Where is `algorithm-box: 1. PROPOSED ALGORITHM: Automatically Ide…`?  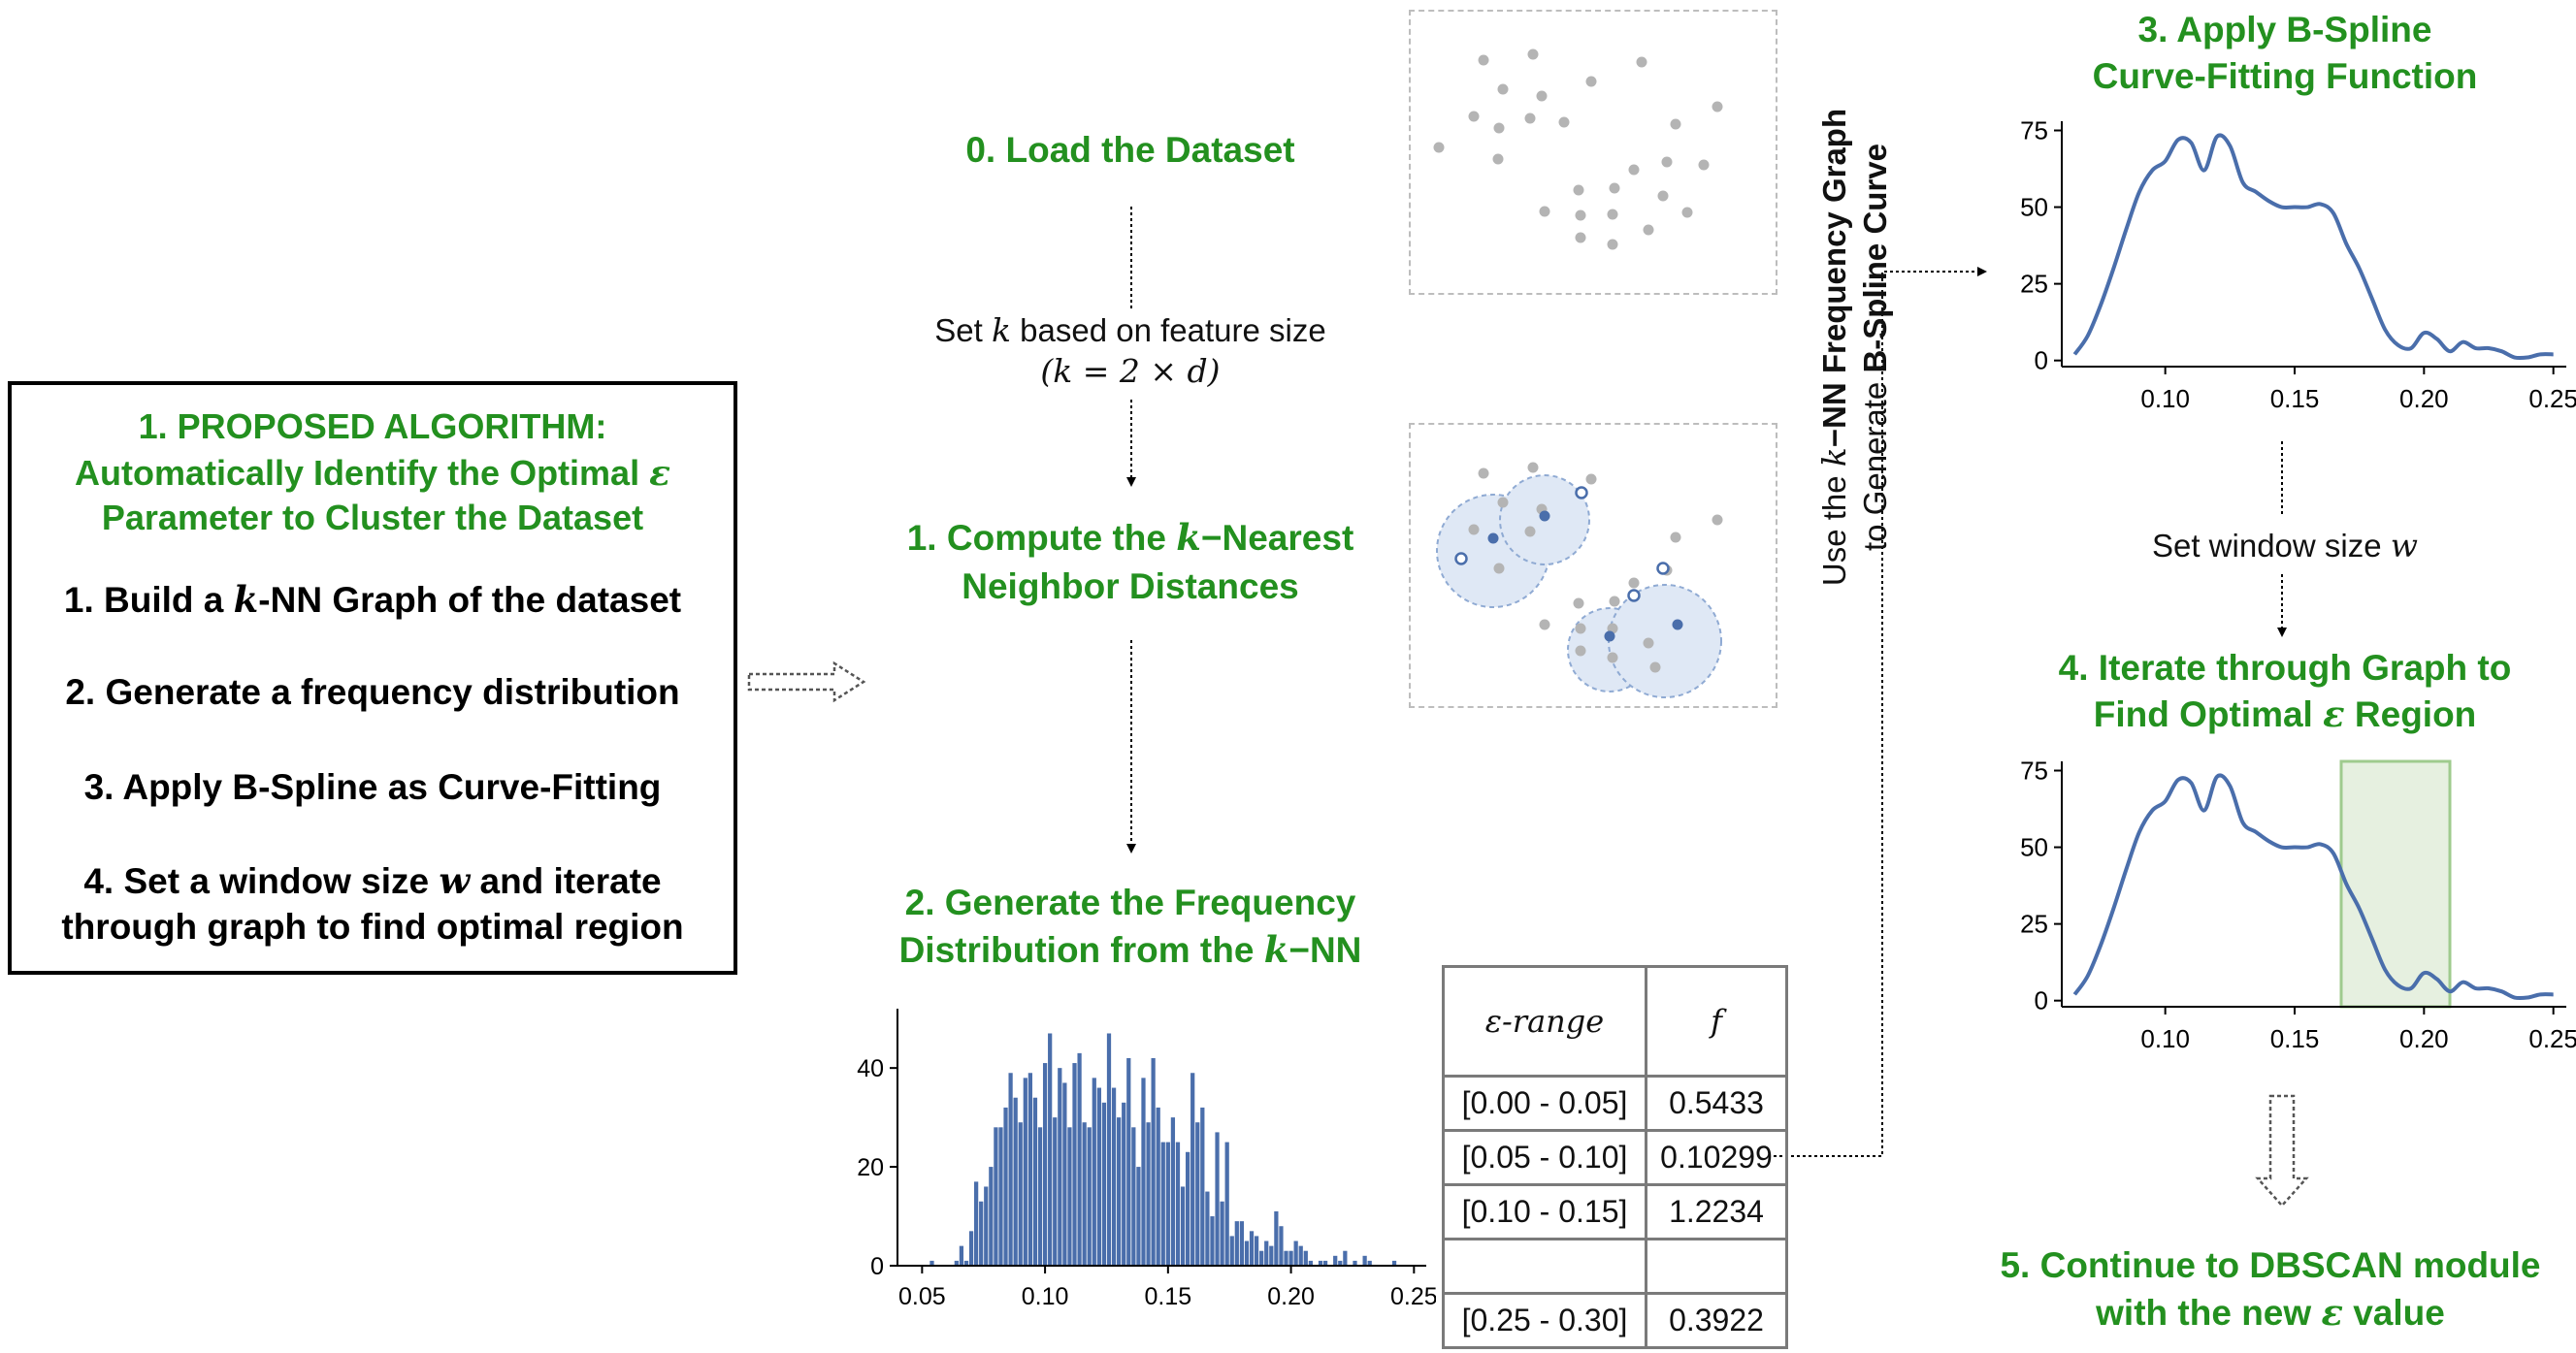
algorithm-box: 1. PROPOSED ALGORITHM: Automatically Ide… is located at coordinates (372, 678).